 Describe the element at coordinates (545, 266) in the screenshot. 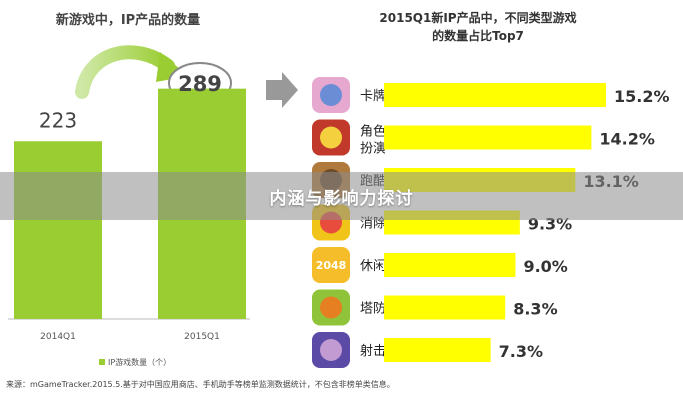

I see `percent-label: 9.0%` at that location.